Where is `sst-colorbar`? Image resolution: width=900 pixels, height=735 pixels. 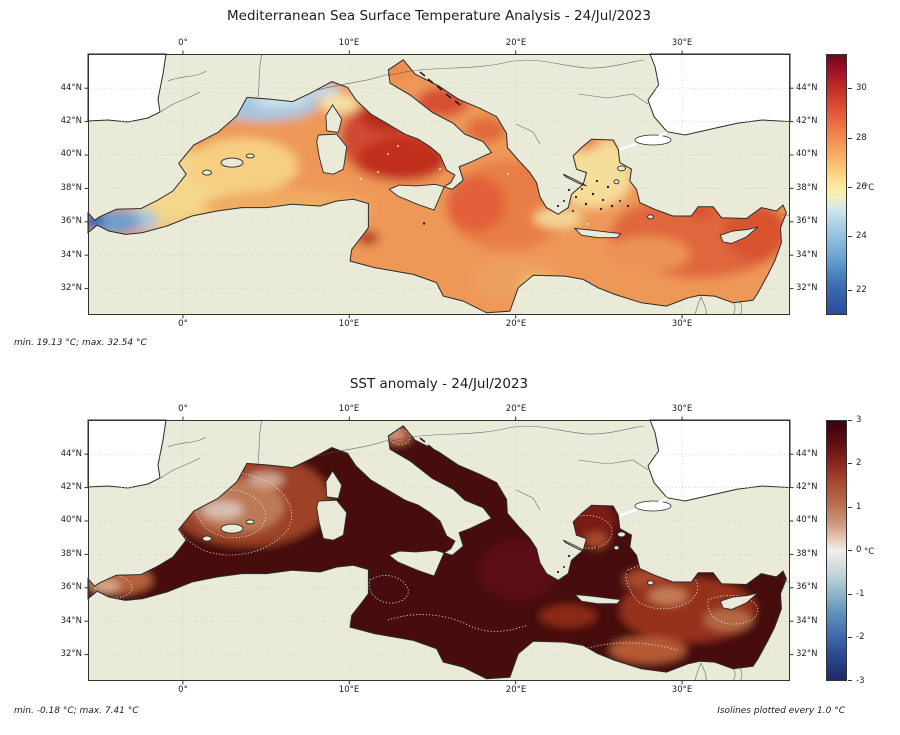 sst-colorbar is located at coordinates (836, 184).